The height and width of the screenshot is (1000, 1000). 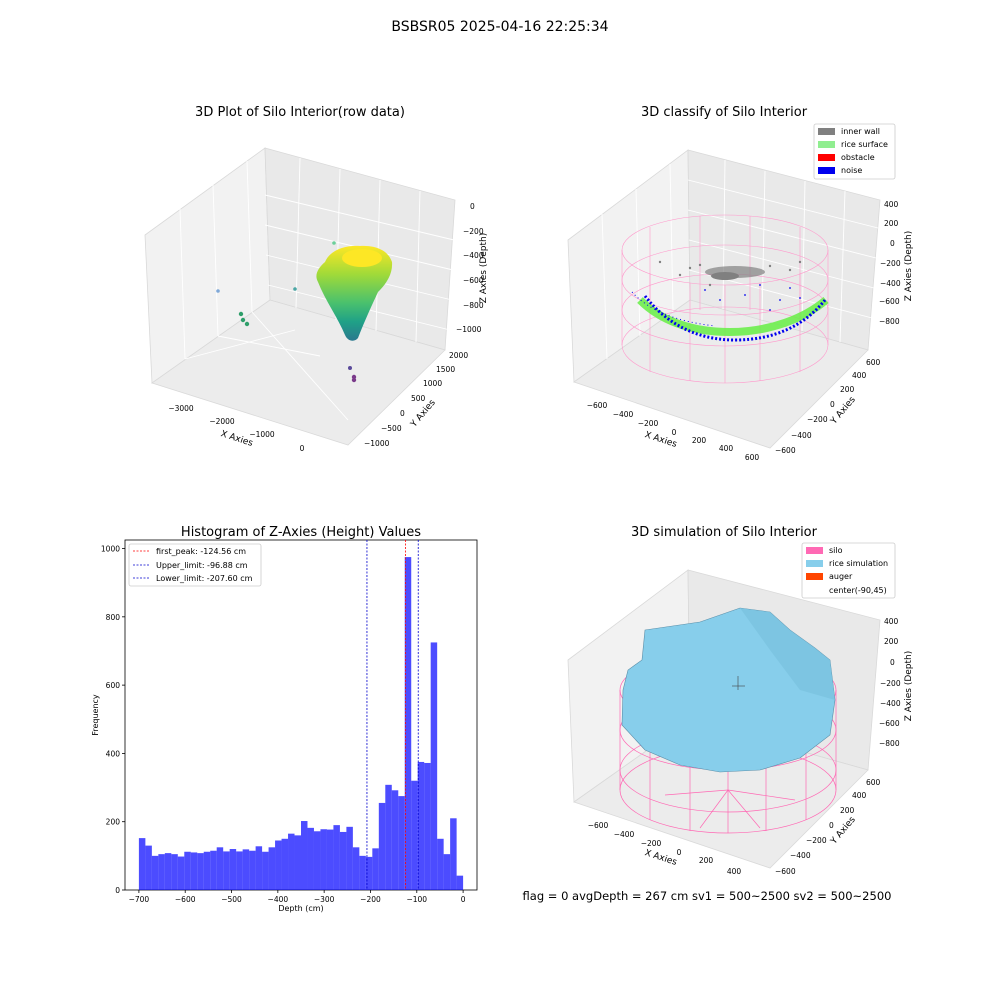 I want to click on raw-z-label: Z Axies (Depth), so click(x=484, y=268).